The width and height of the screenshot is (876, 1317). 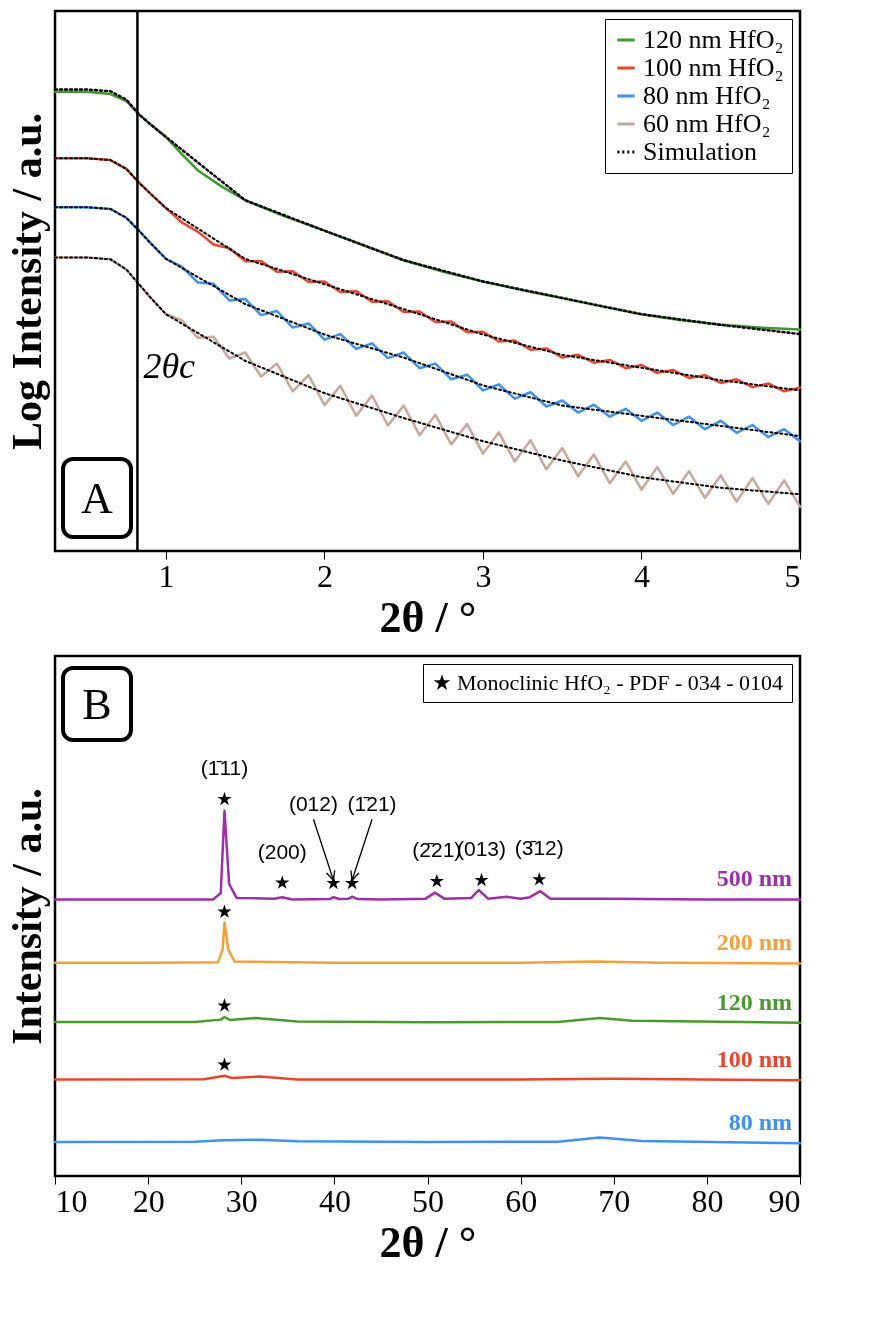 I want to click on x-tick-label: 50, so click(x=428, y=1200).